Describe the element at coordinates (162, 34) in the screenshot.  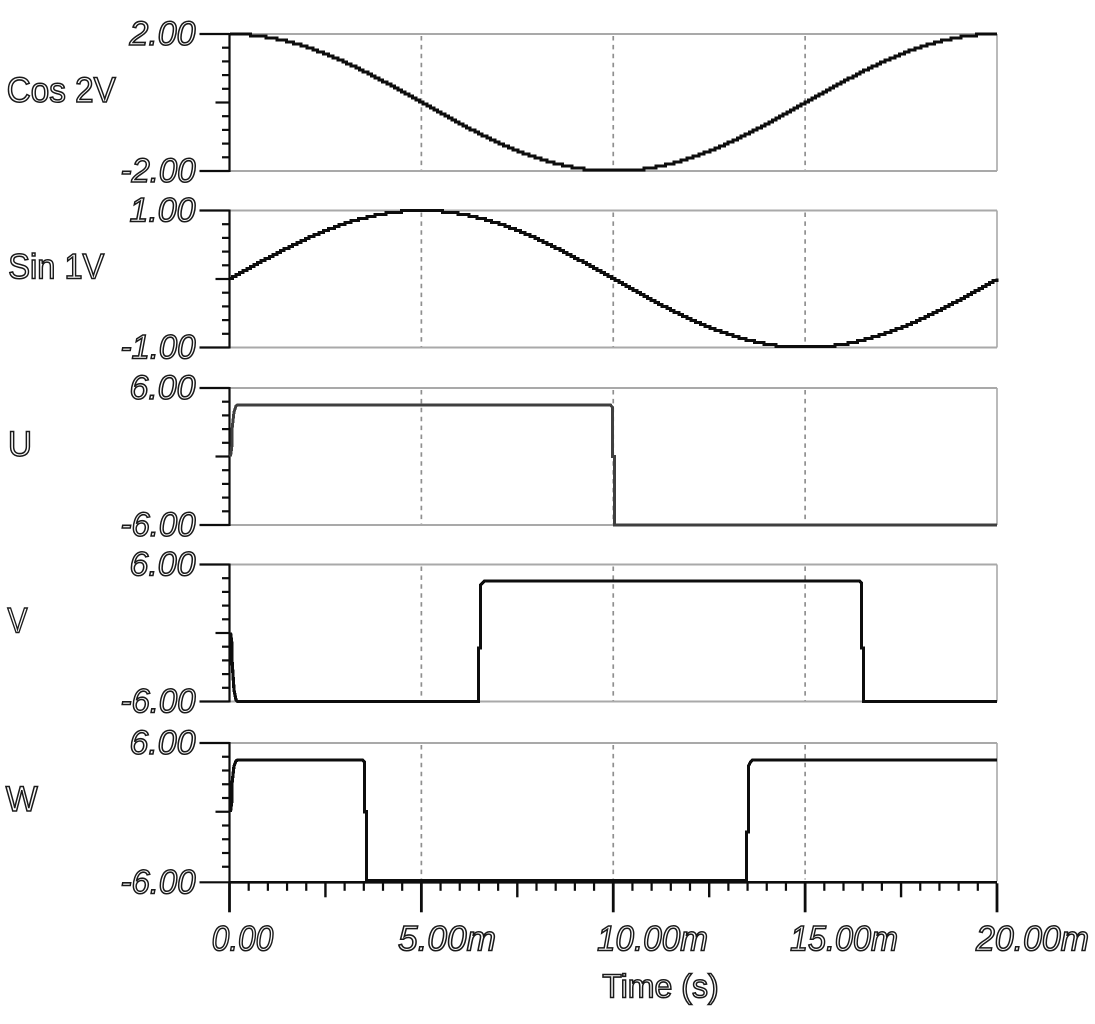
I see `svg-text: 2.00` at that location.